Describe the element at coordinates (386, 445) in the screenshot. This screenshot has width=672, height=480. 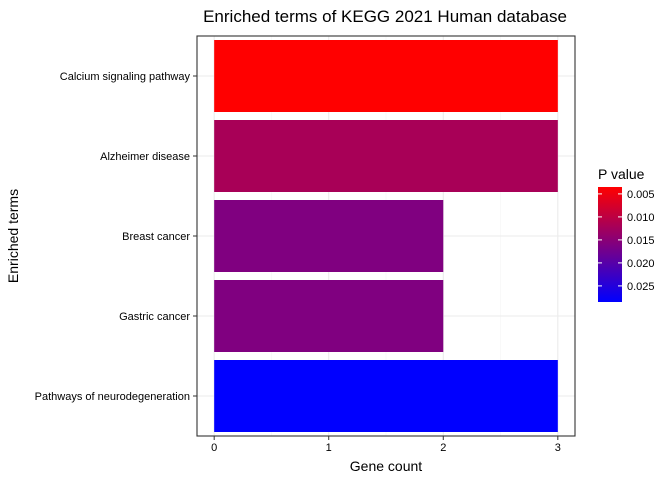
I see `x-tick-labels: 0 1 2 3` at that location.